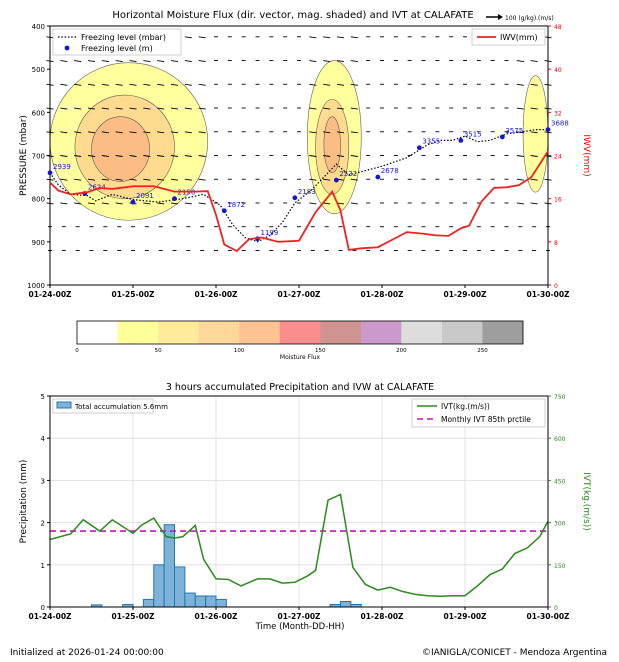 The height and width of the screenshot is (662, 619). What do you see at coordinates (556, 243) in the screenshot?
I see `chart1-ytick-right-label: 8` at bounding box center [556, 243].